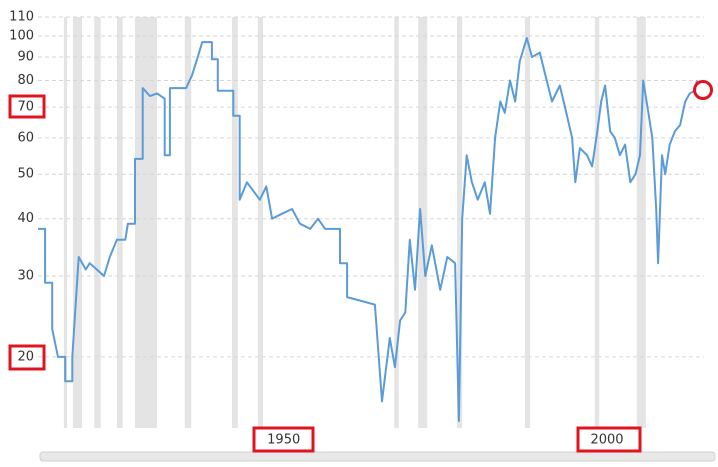  What do you see at coordinates (25, 174) in the screenshot?
I see `y-tick-label: 50` at bounding box center [25, 174].